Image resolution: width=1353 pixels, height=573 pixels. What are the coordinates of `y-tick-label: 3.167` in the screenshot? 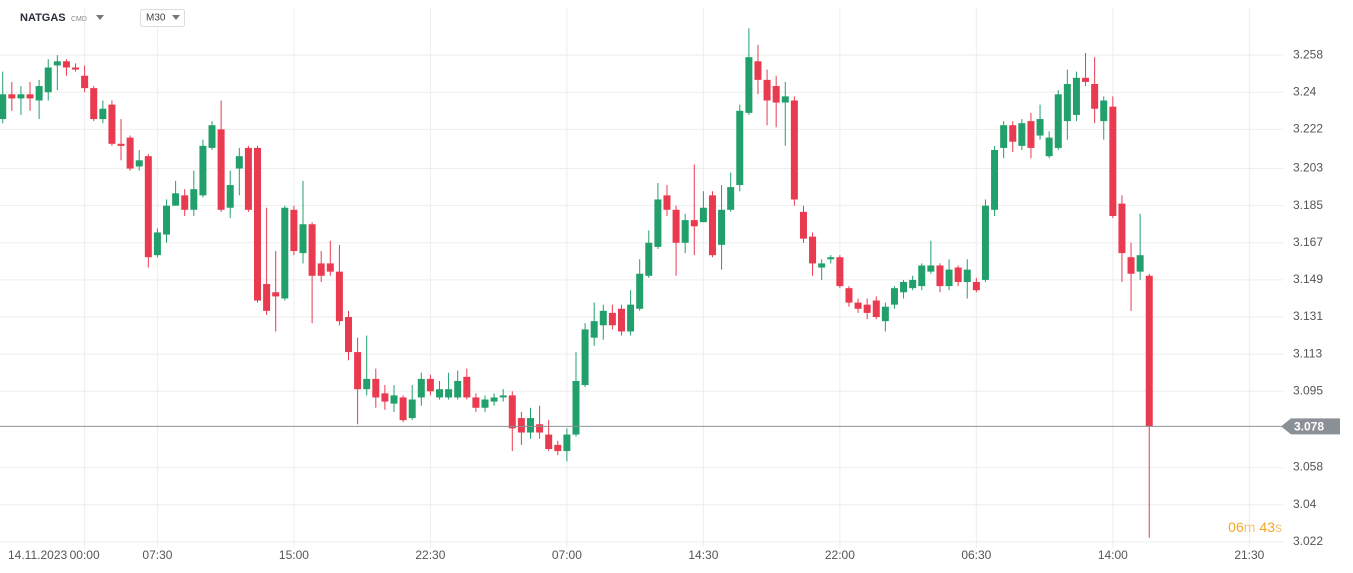 It's located at (1308, 242).